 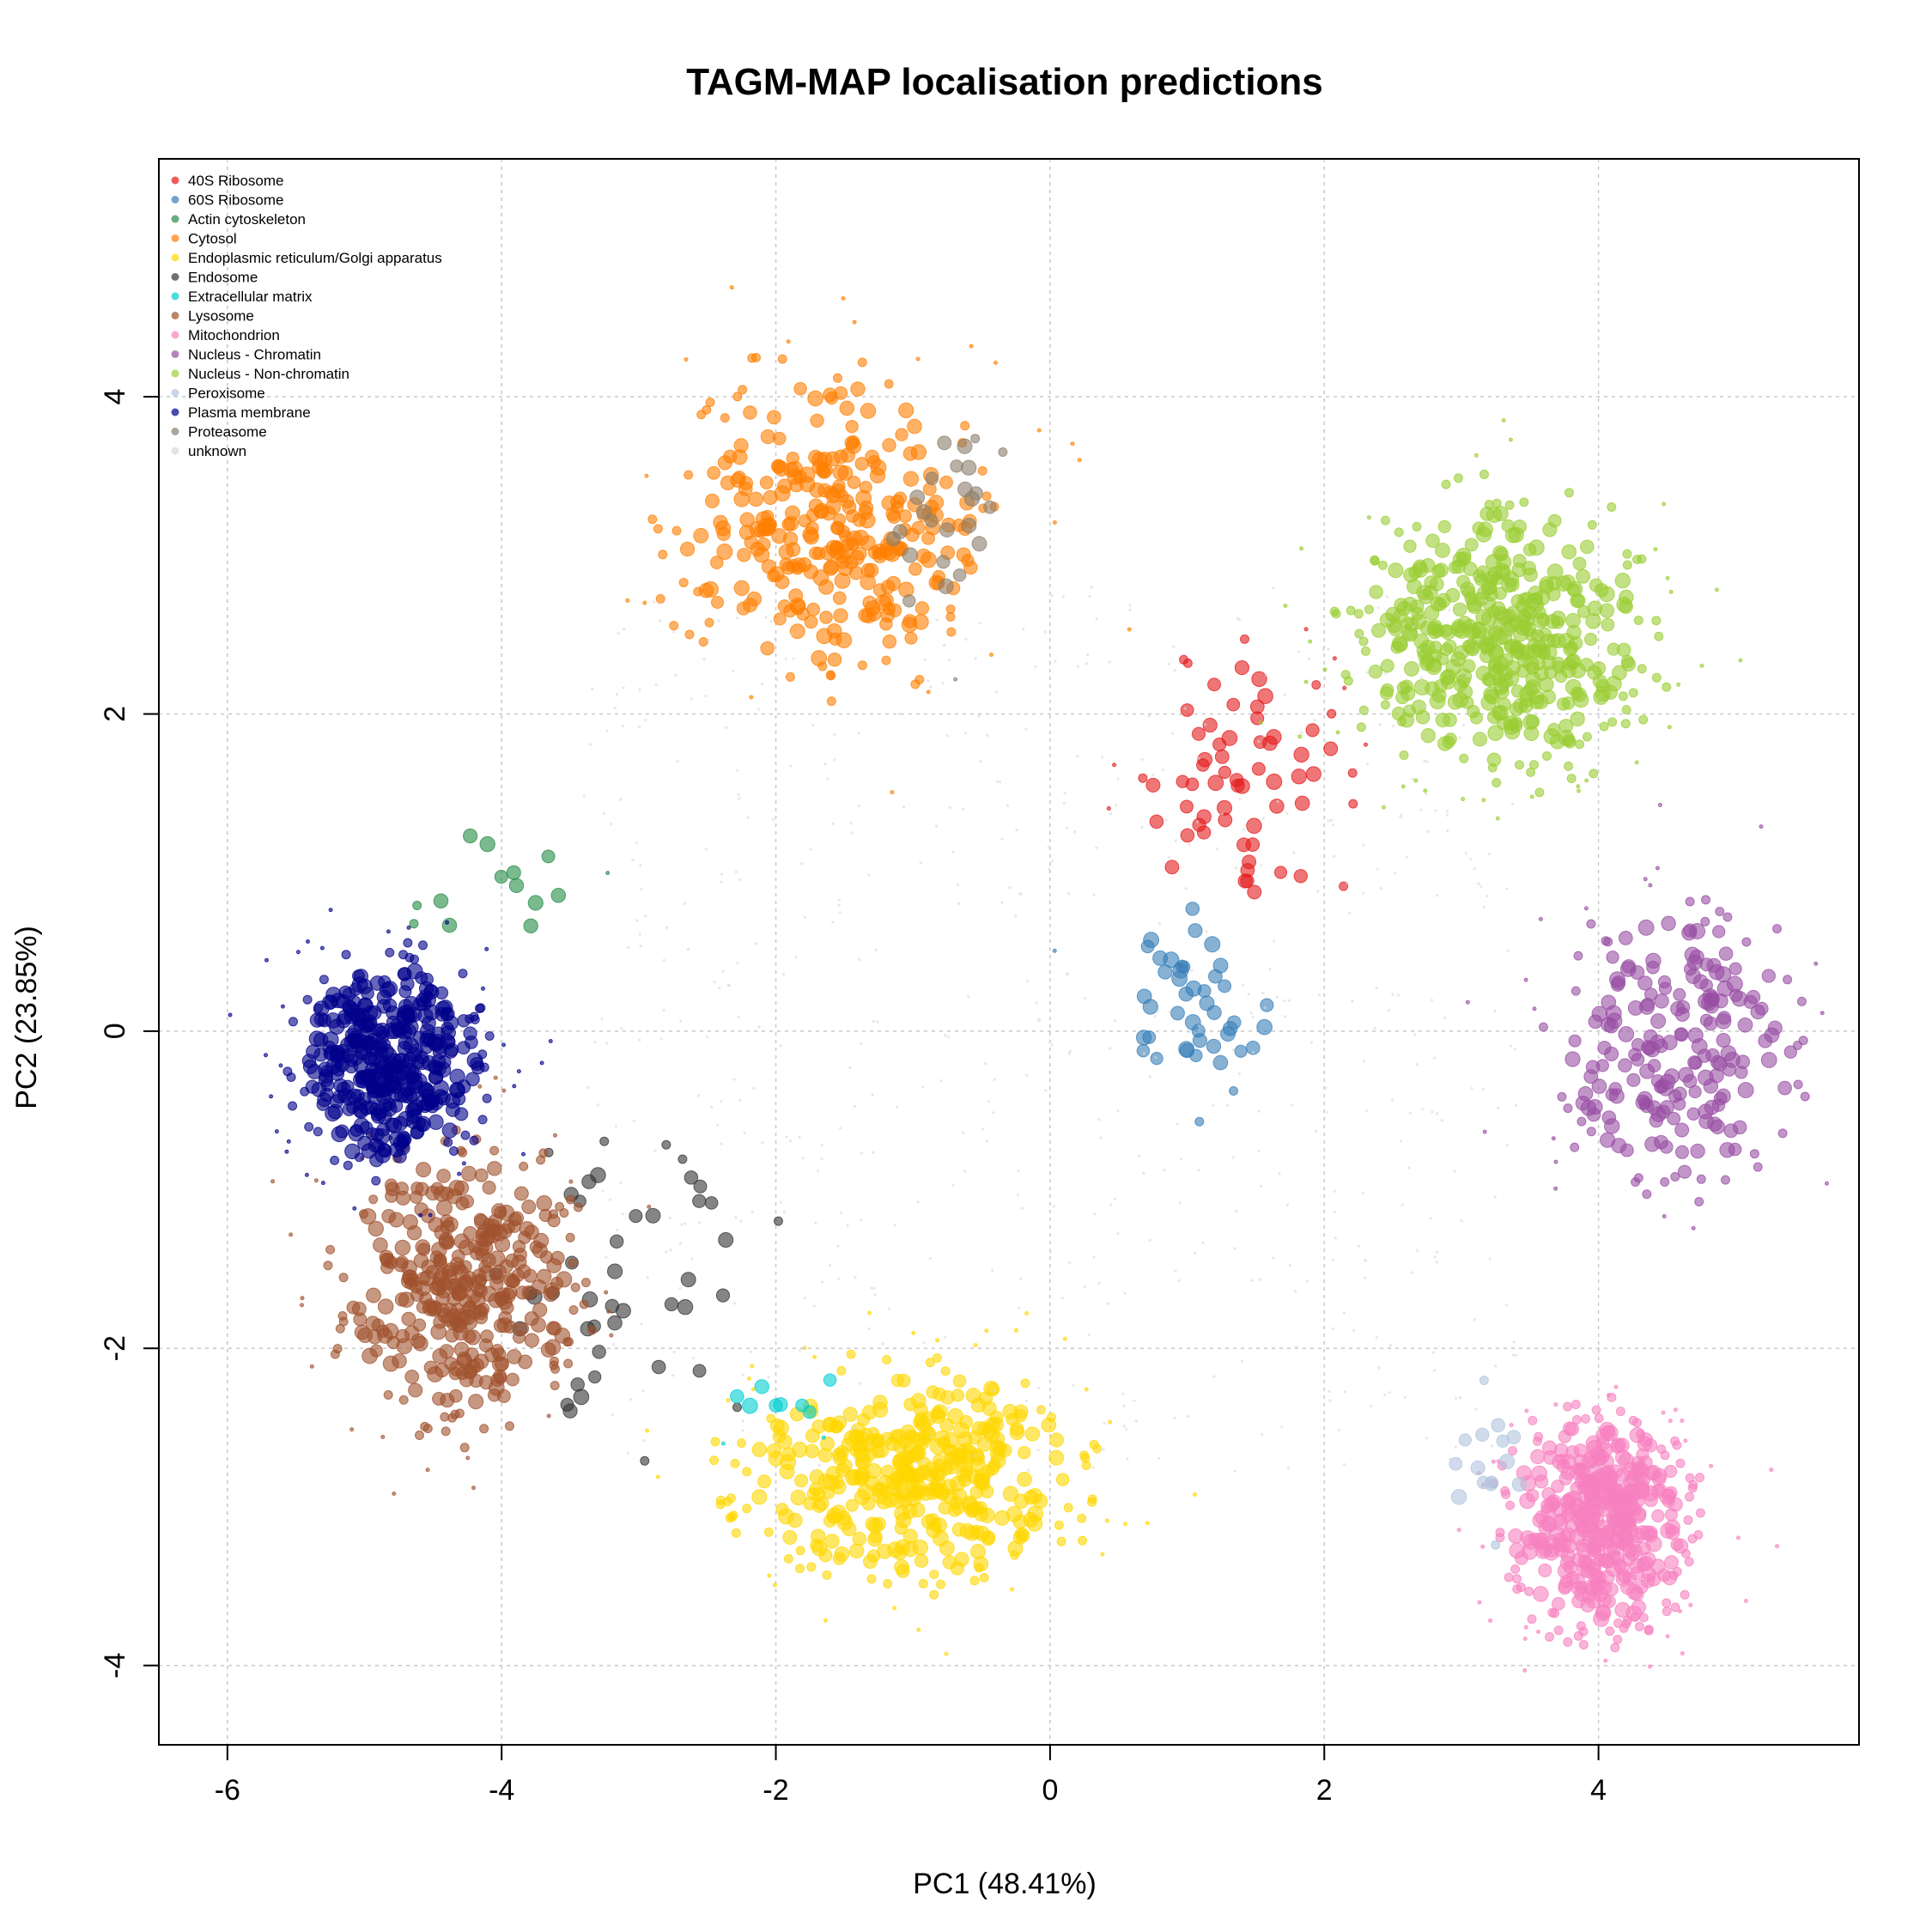 I want to click on legend-label: unknown, so click(x=217, y=451).